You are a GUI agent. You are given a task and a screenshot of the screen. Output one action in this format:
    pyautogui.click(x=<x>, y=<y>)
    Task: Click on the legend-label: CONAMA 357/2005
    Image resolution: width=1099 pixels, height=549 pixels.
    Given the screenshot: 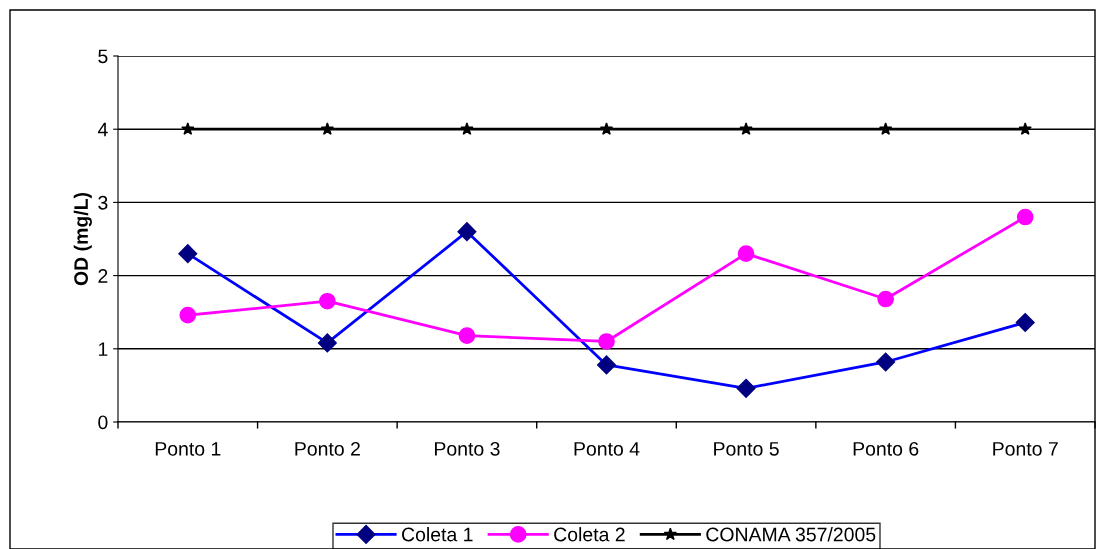 What is the action you would take?
    pyautogui.click(x=791, y=534)
    